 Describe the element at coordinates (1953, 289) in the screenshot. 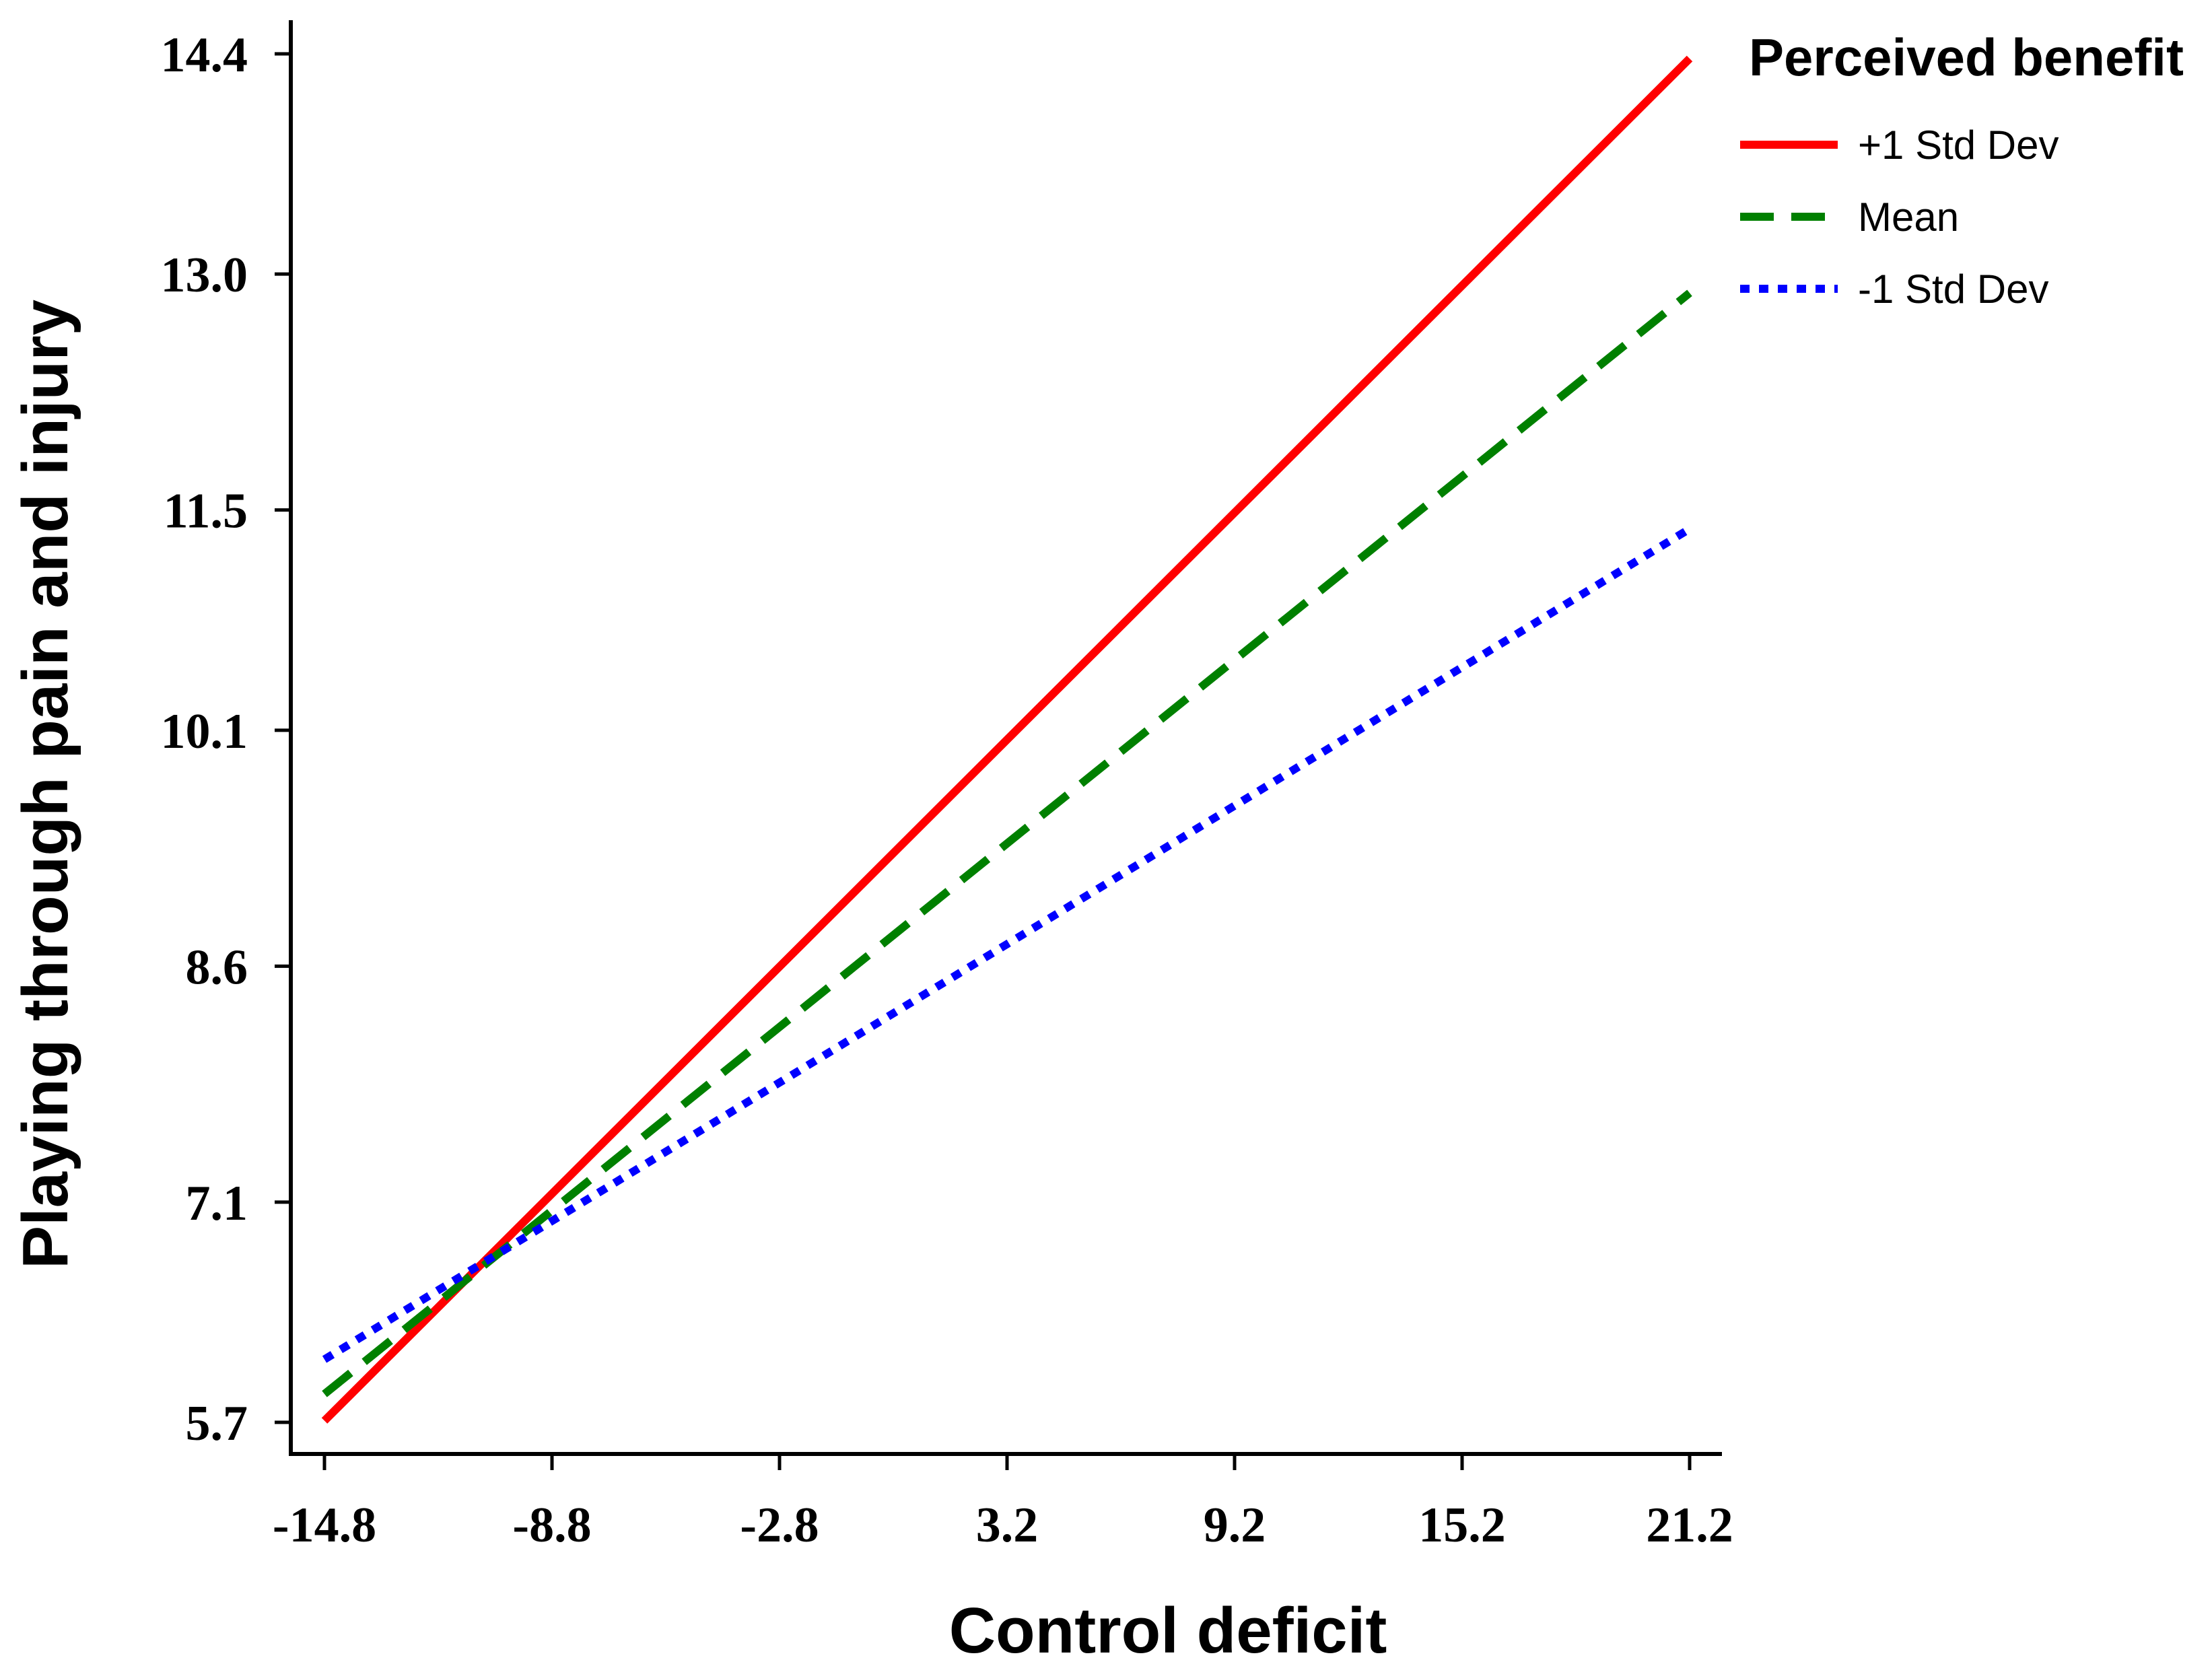

I see `legend-label: -1 Std Dev` at that location.